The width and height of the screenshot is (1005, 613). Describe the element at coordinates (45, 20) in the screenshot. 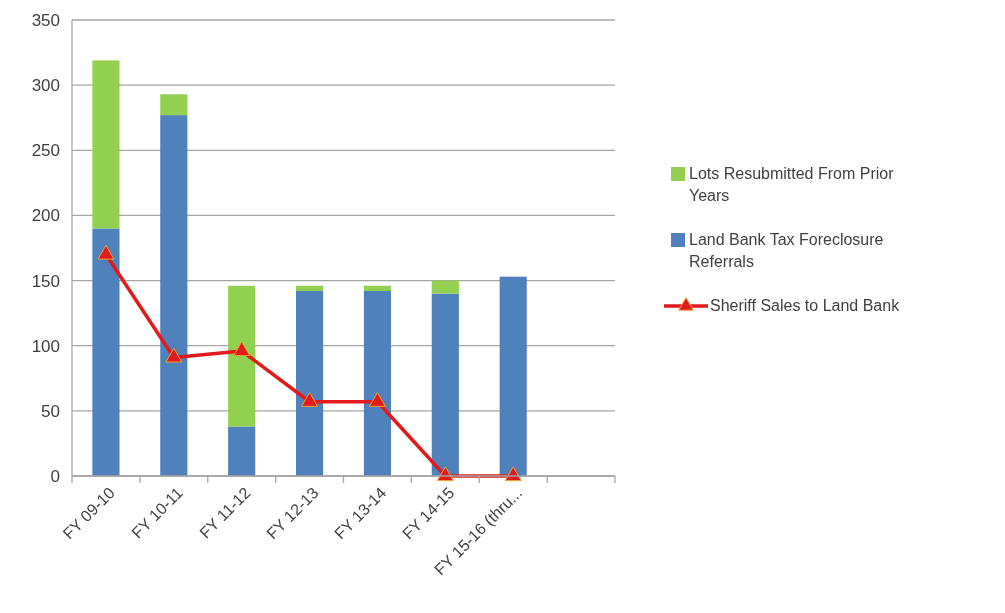

I see `y-tick-label: 350` at that location.